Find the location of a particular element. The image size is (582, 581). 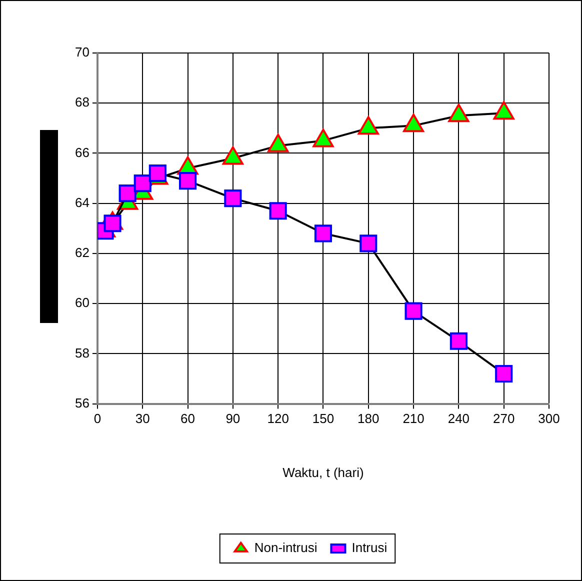

y-tick-label: 64 is located at coordinates (82, 202).